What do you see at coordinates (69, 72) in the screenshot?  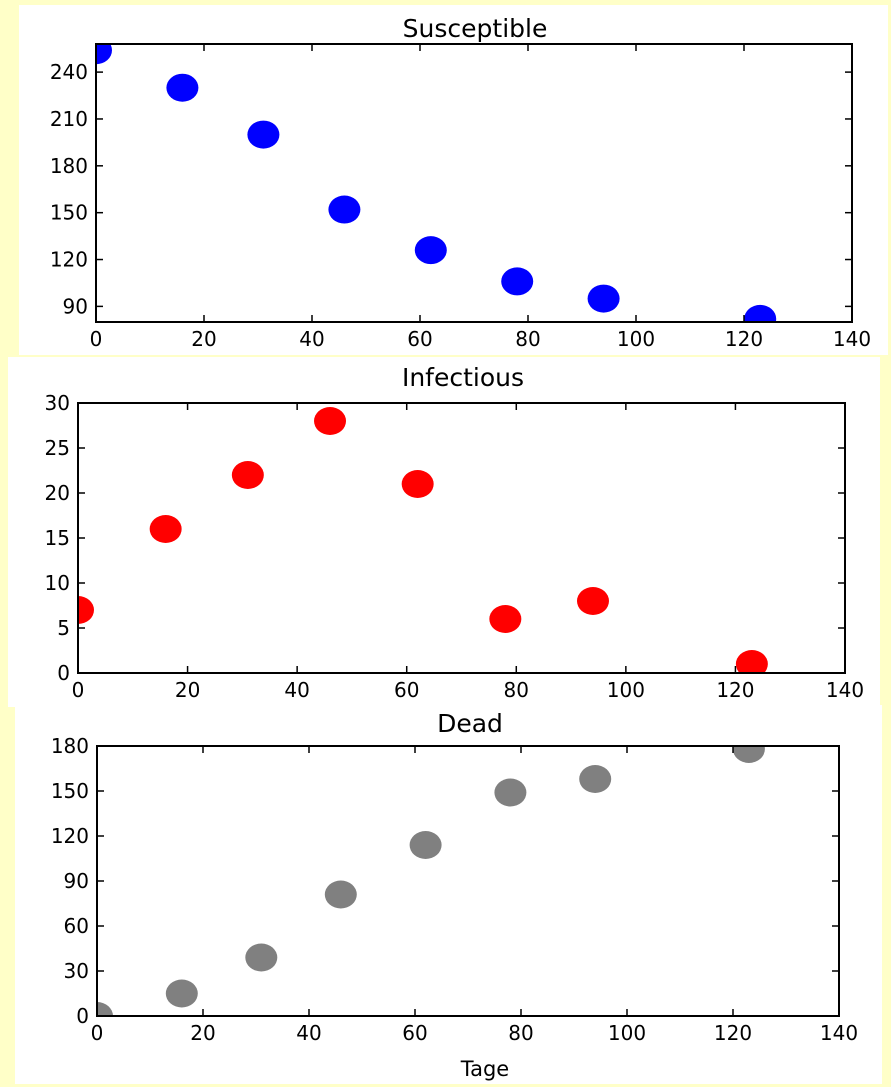 I see `y-tick-label: 240` at bounding box center [69, 72].